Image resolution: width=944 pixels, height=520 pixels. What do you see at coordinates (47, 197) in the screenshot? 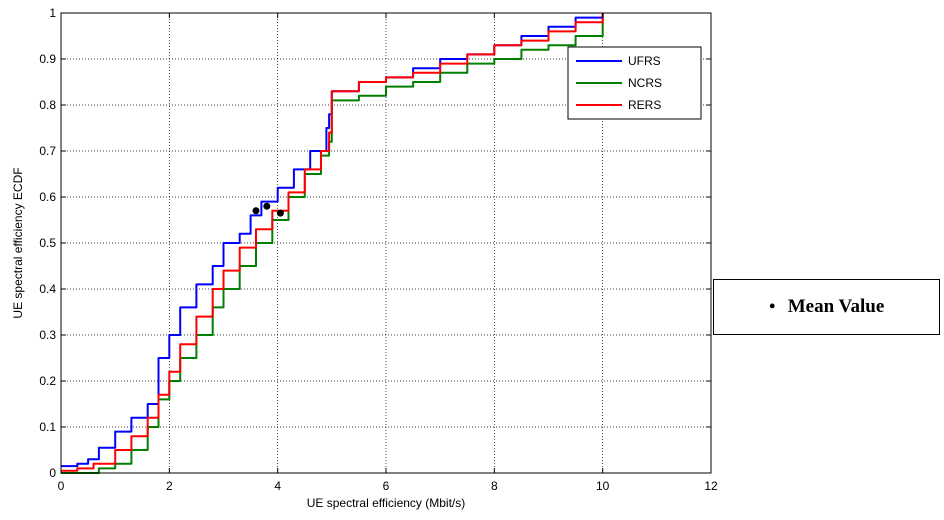
I see `y-tick-label: 0.6` at bounding box center [47, 197].